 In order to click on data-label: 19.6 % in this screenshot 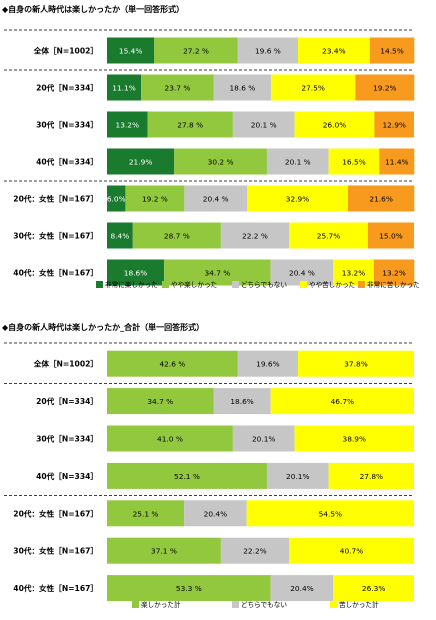, I will do `click(268, 51)`.